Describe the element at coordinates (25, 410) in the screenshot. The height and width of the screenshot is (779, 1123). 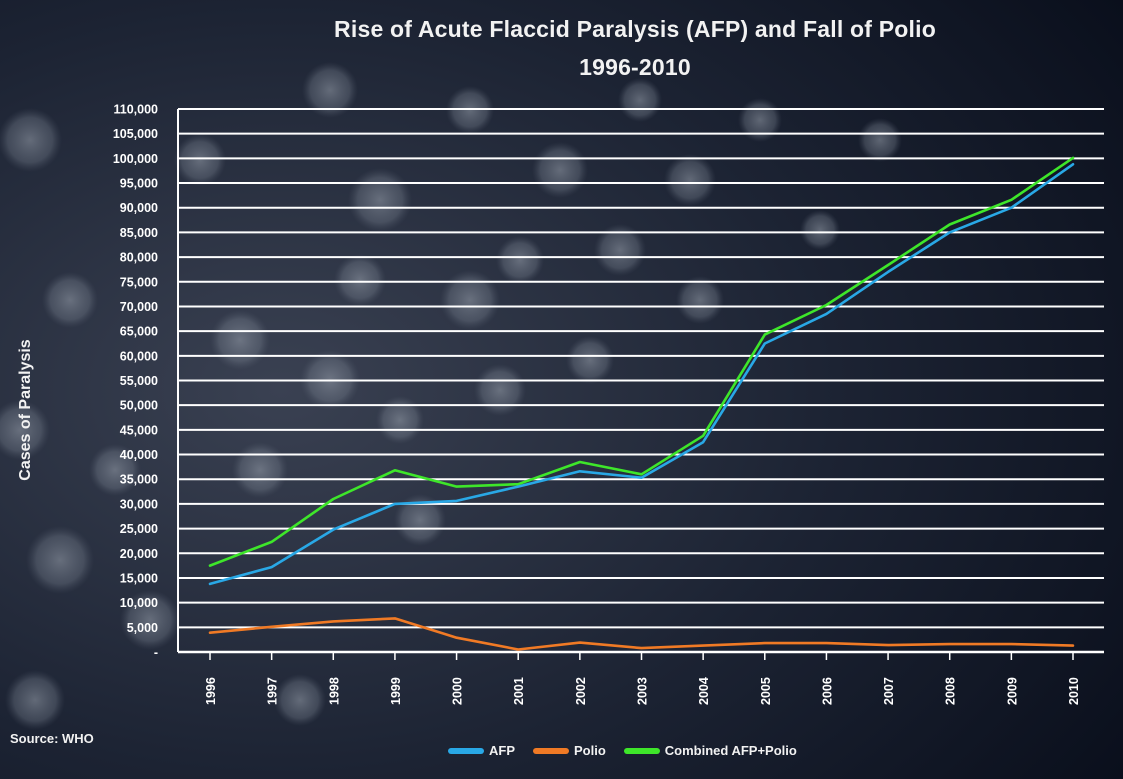
I see `y-axis-label: Cases of Paralysis` at that location.